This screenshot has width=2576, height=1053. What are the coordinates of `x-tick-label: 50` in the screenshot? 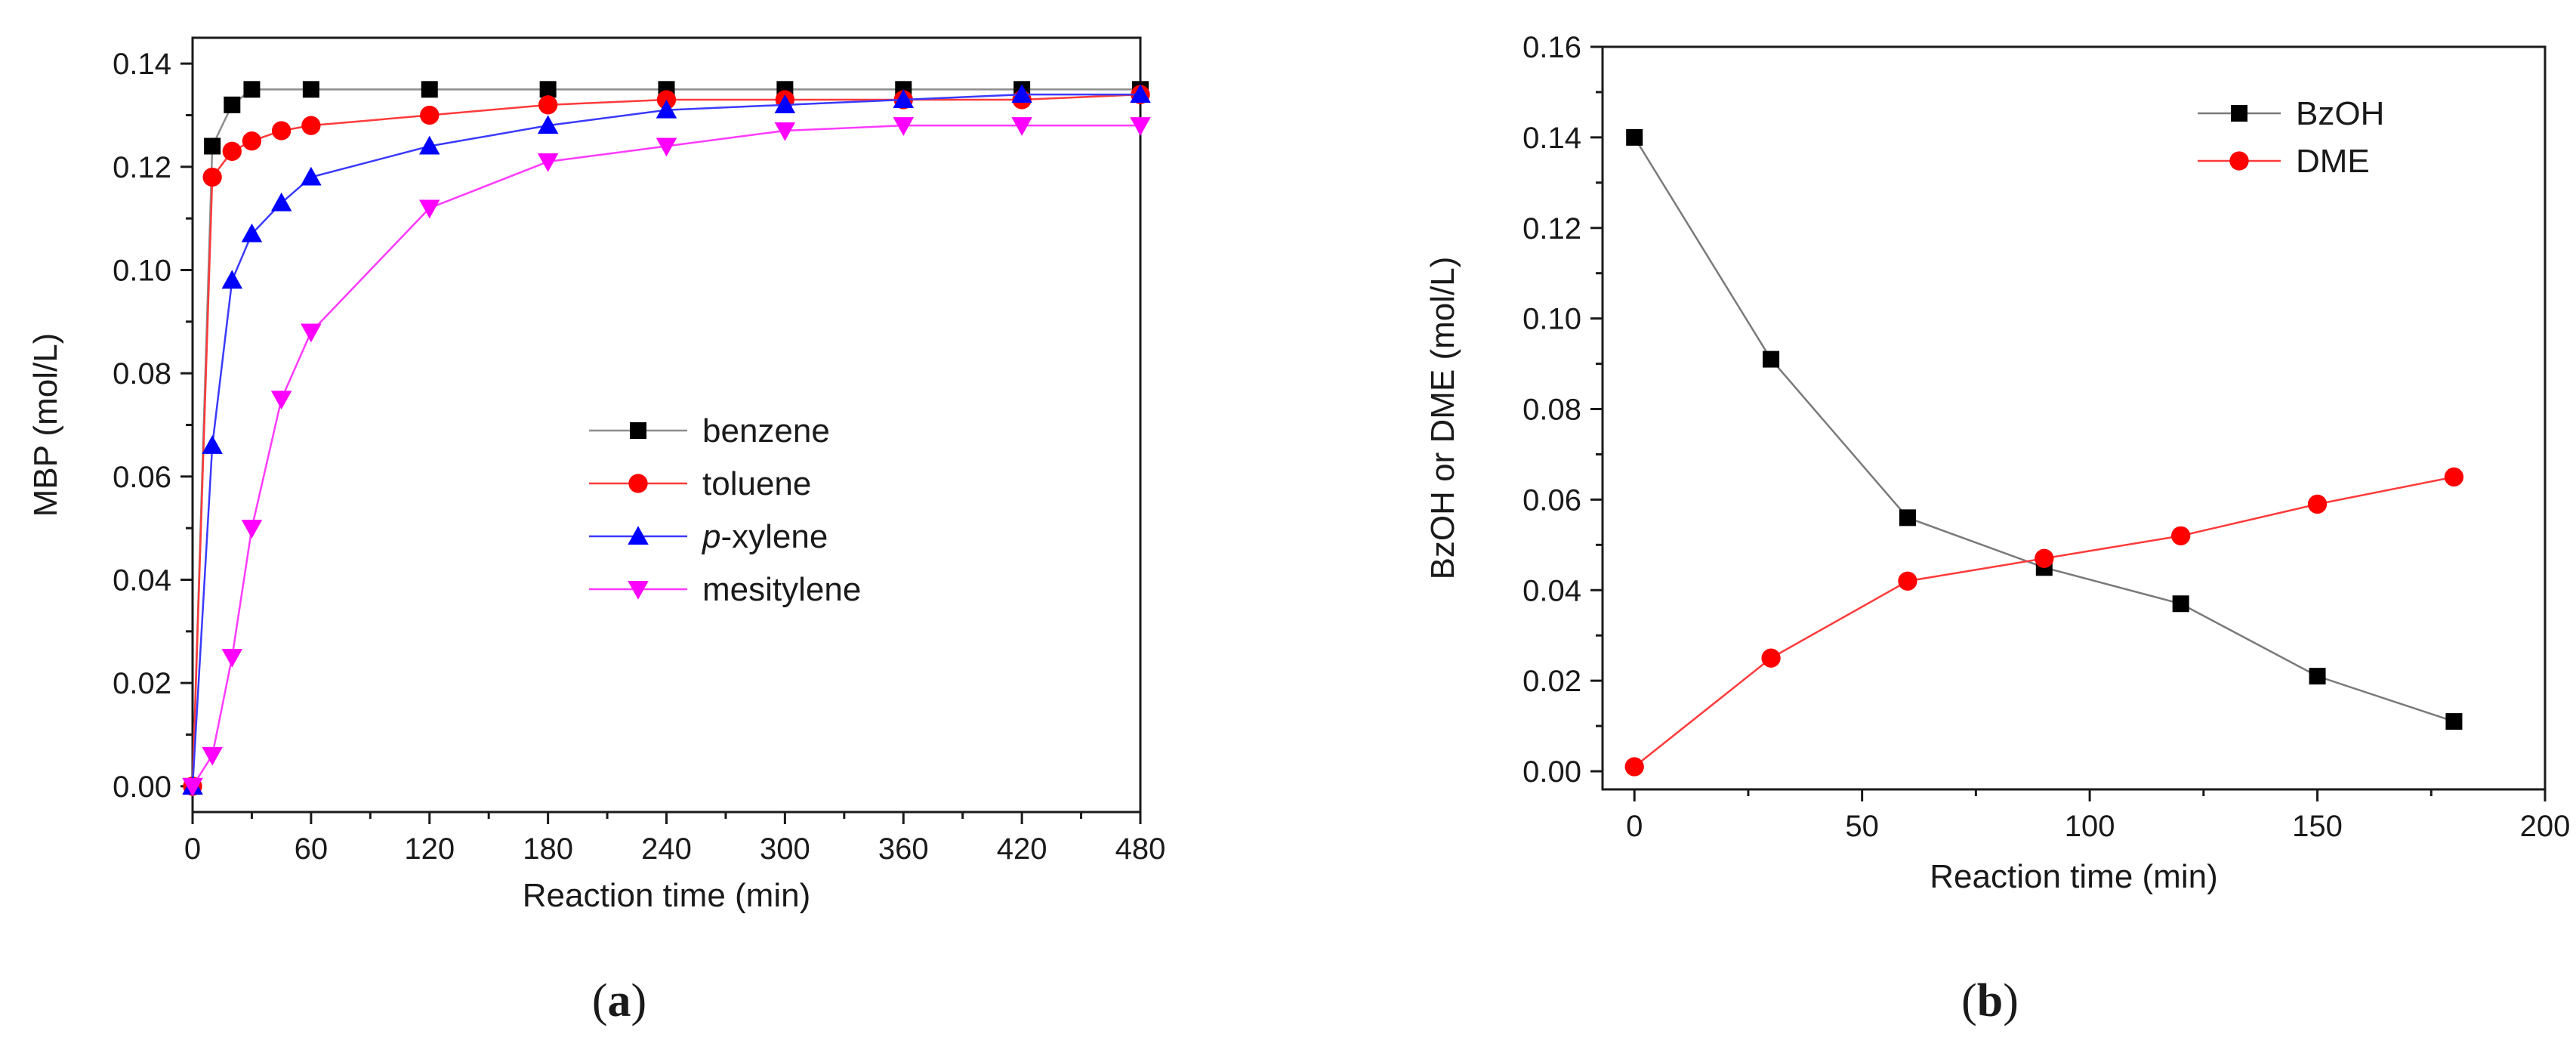 It's located at (1862, 826).